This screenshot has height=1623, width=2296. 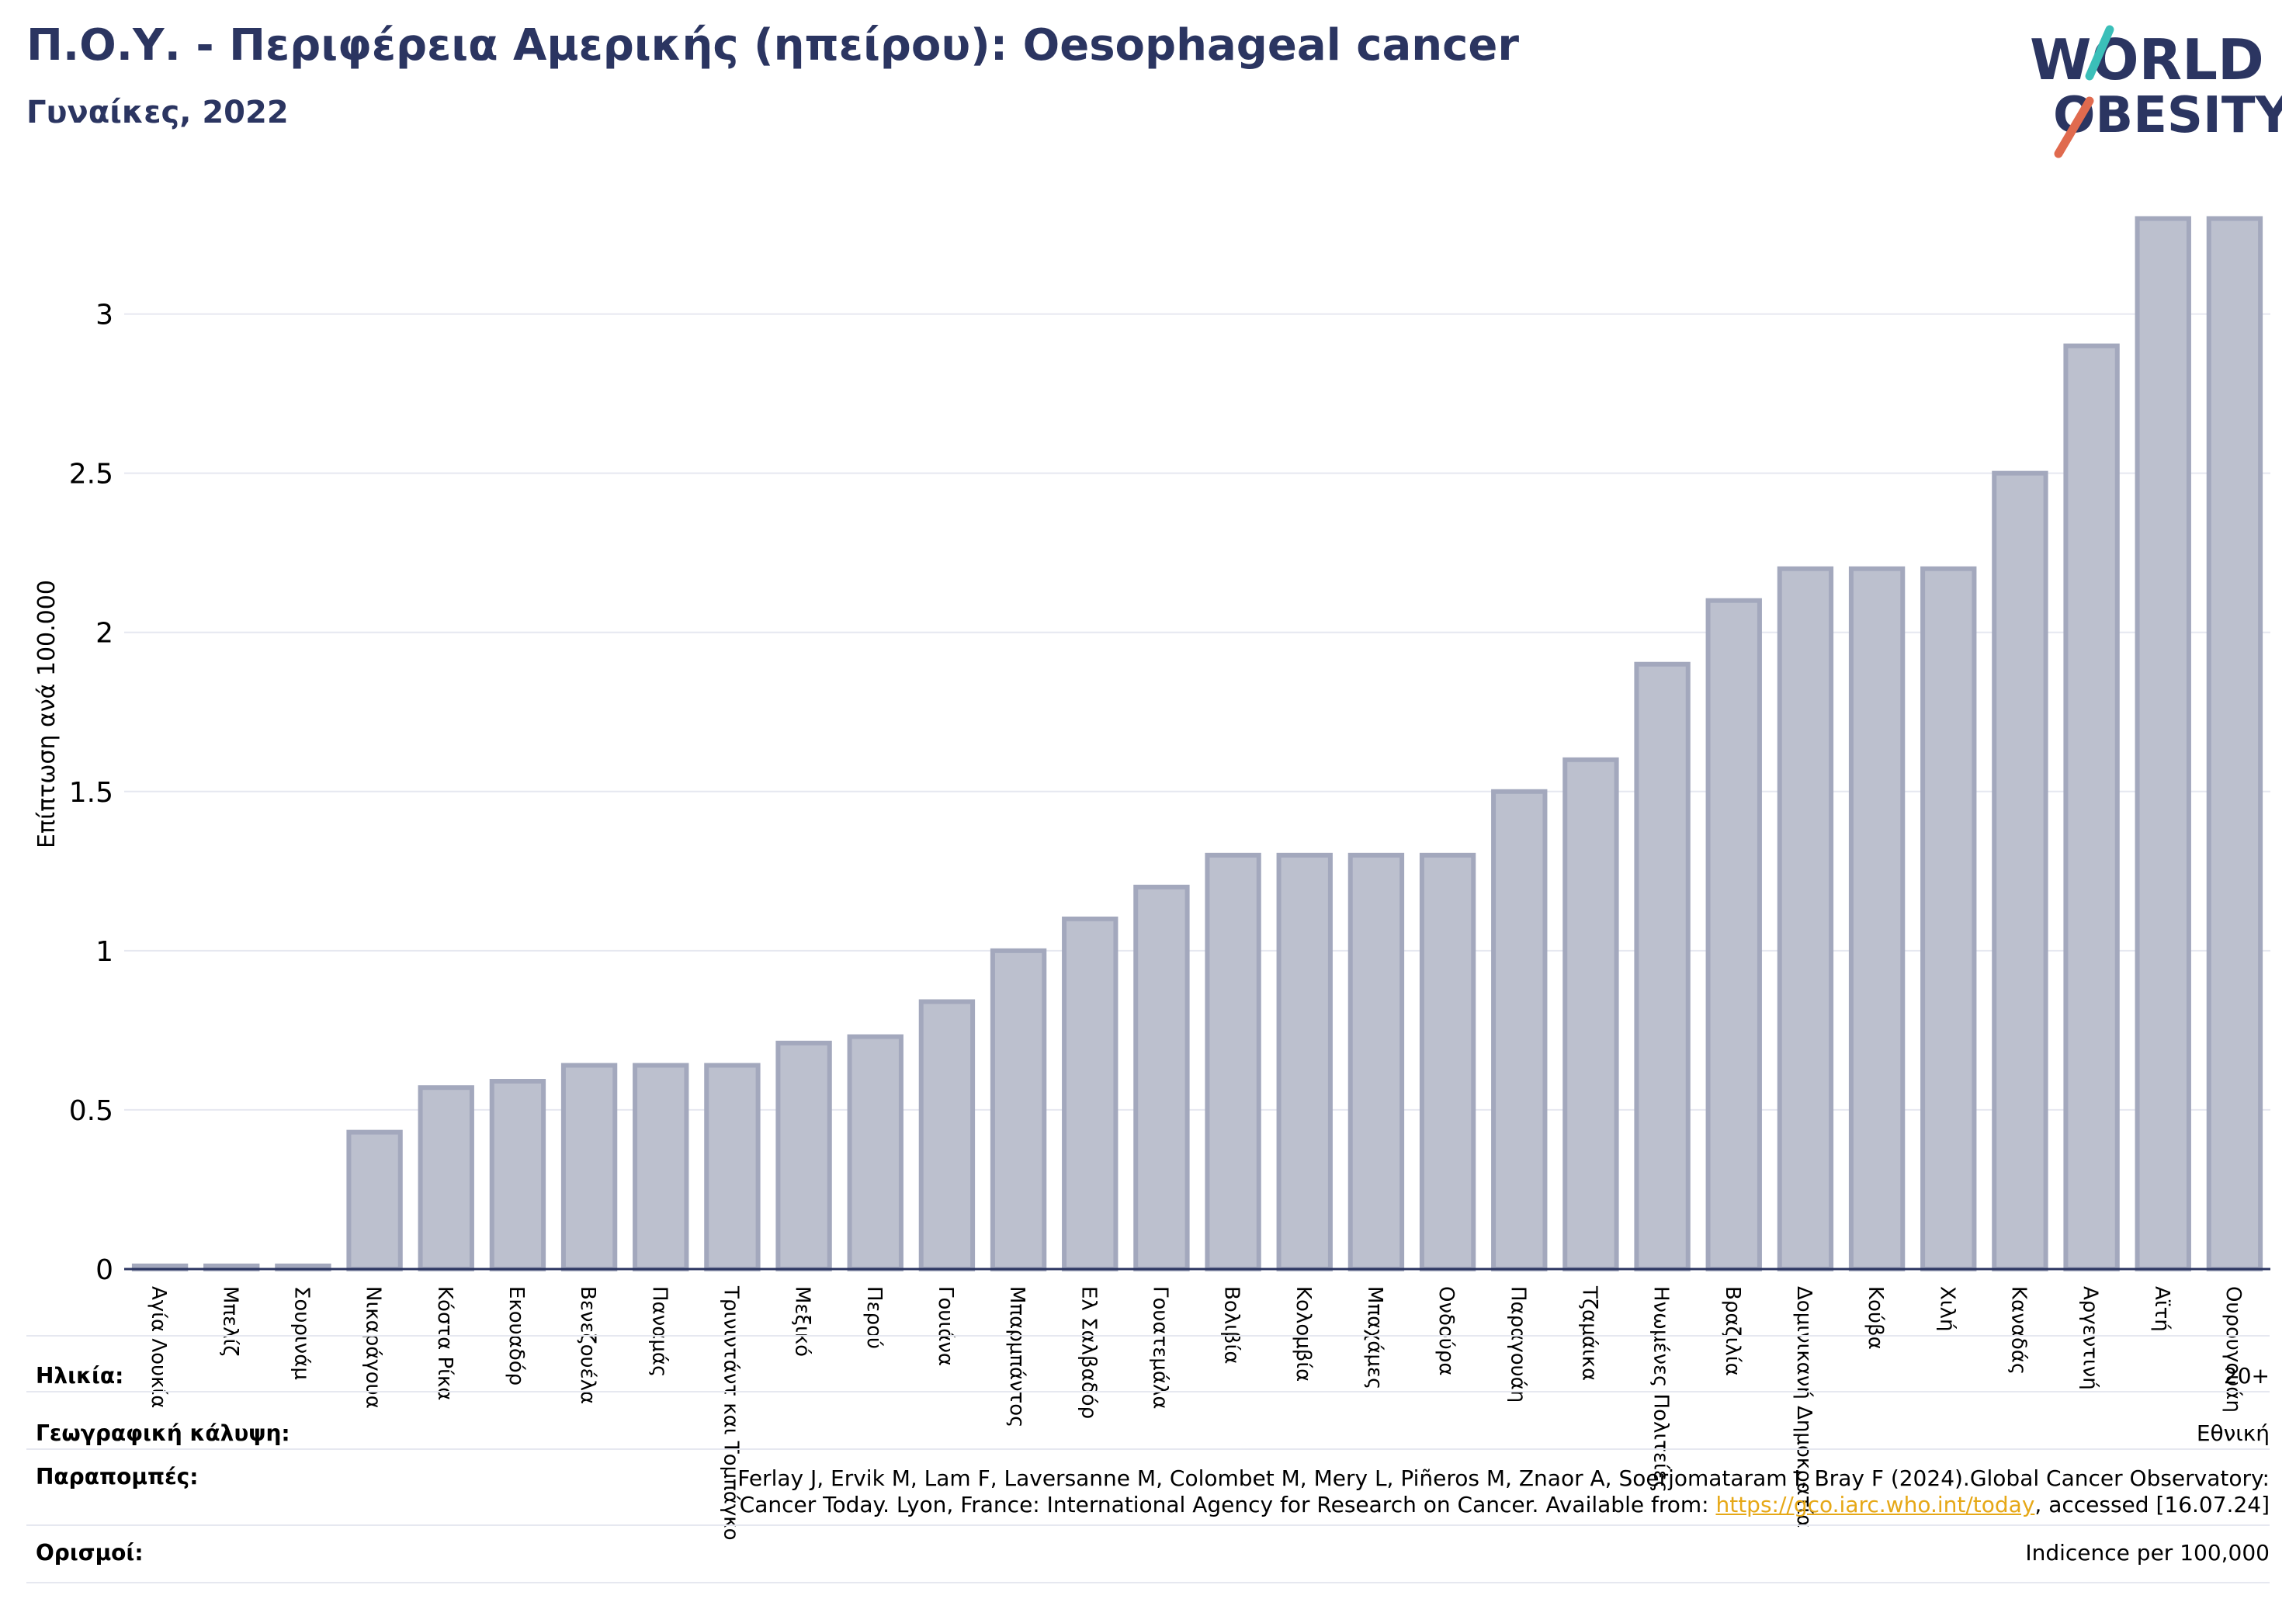 What do you see at coordinates (802, 1321) in the screenshot?
I see `x-tick-label: Μεξικό` at bounding box center [802, 1321].